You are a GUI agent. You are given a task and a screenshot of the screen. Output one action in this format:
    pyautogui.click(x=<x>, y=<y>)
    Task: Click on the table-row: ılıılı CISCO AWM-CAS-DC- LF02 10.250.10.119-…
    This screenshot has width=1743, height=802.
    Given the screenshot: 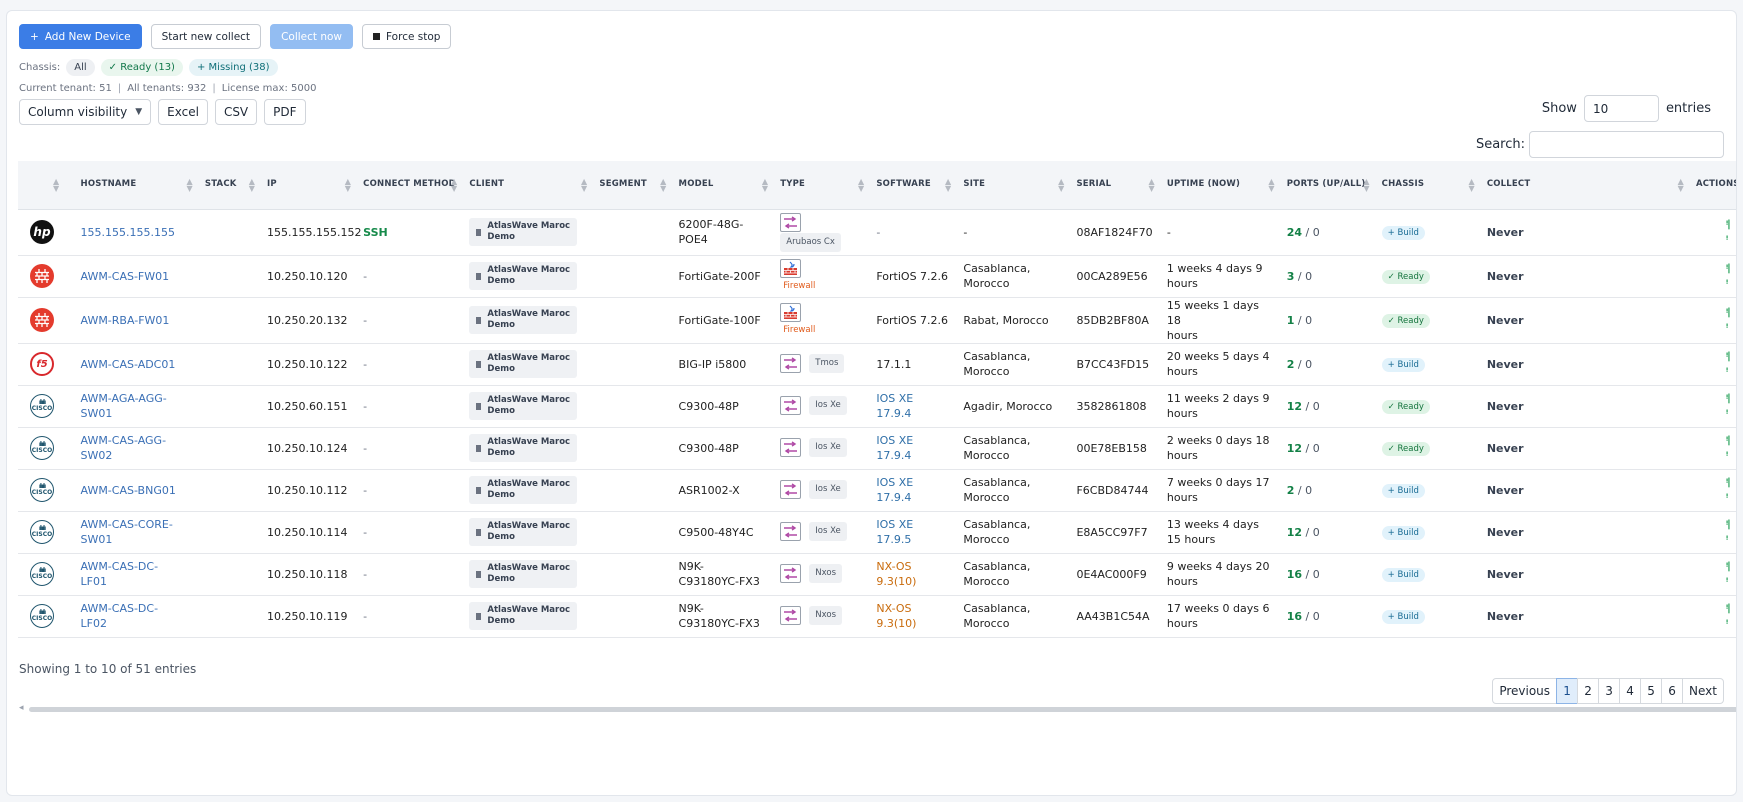 What is the action you would take?
    pyautogui.click(x=877, y=616)
    